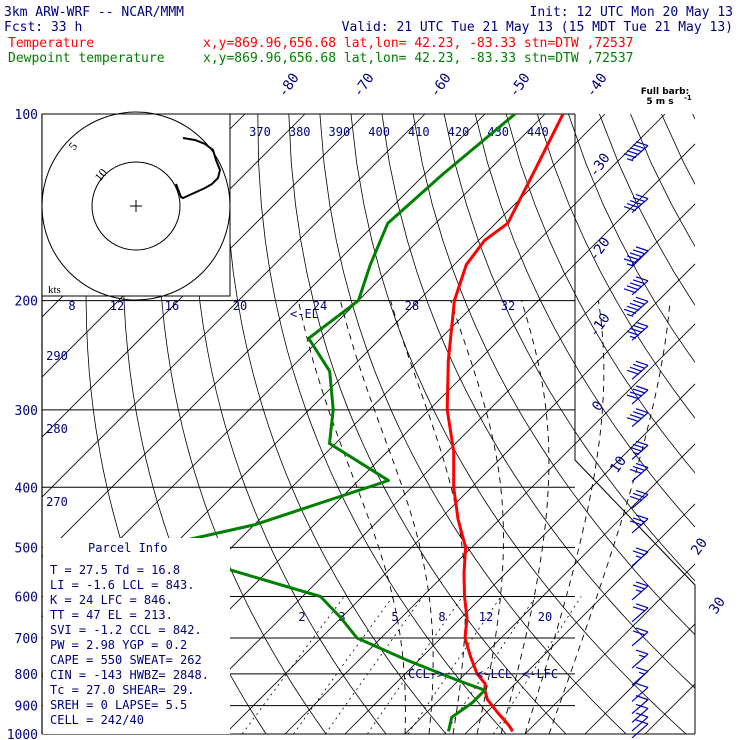 Image resolution: width=740 pixels, height=740 pixels. What do you see at coordinates (86, 58) in the screenshot?
I see `dewpoint-legend-label: Dewpoint temperature` at bounding box center [86, 58].